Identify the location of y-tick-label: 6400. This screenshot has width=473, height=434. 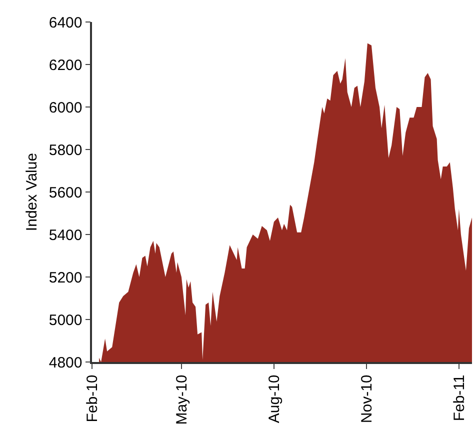
(65, 23).